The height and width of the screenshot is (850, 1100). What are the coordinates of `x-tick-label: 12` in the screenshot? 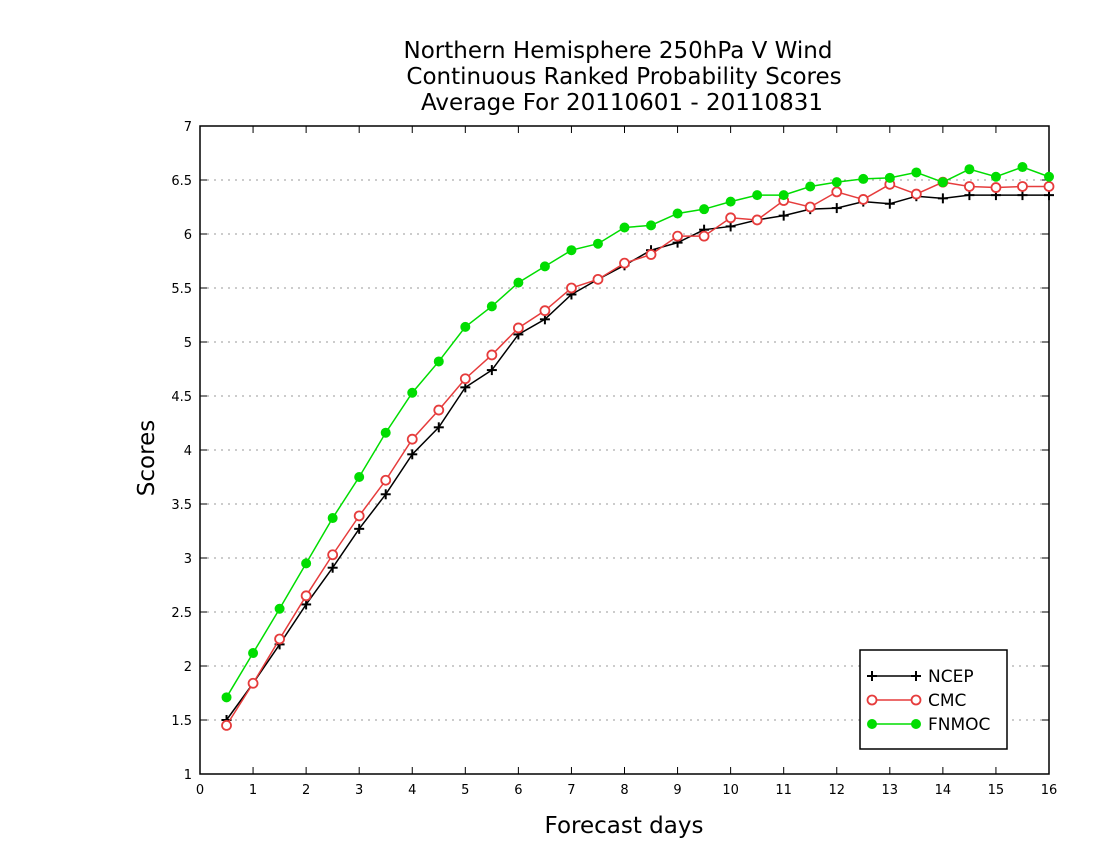 It's located at (836, 790).